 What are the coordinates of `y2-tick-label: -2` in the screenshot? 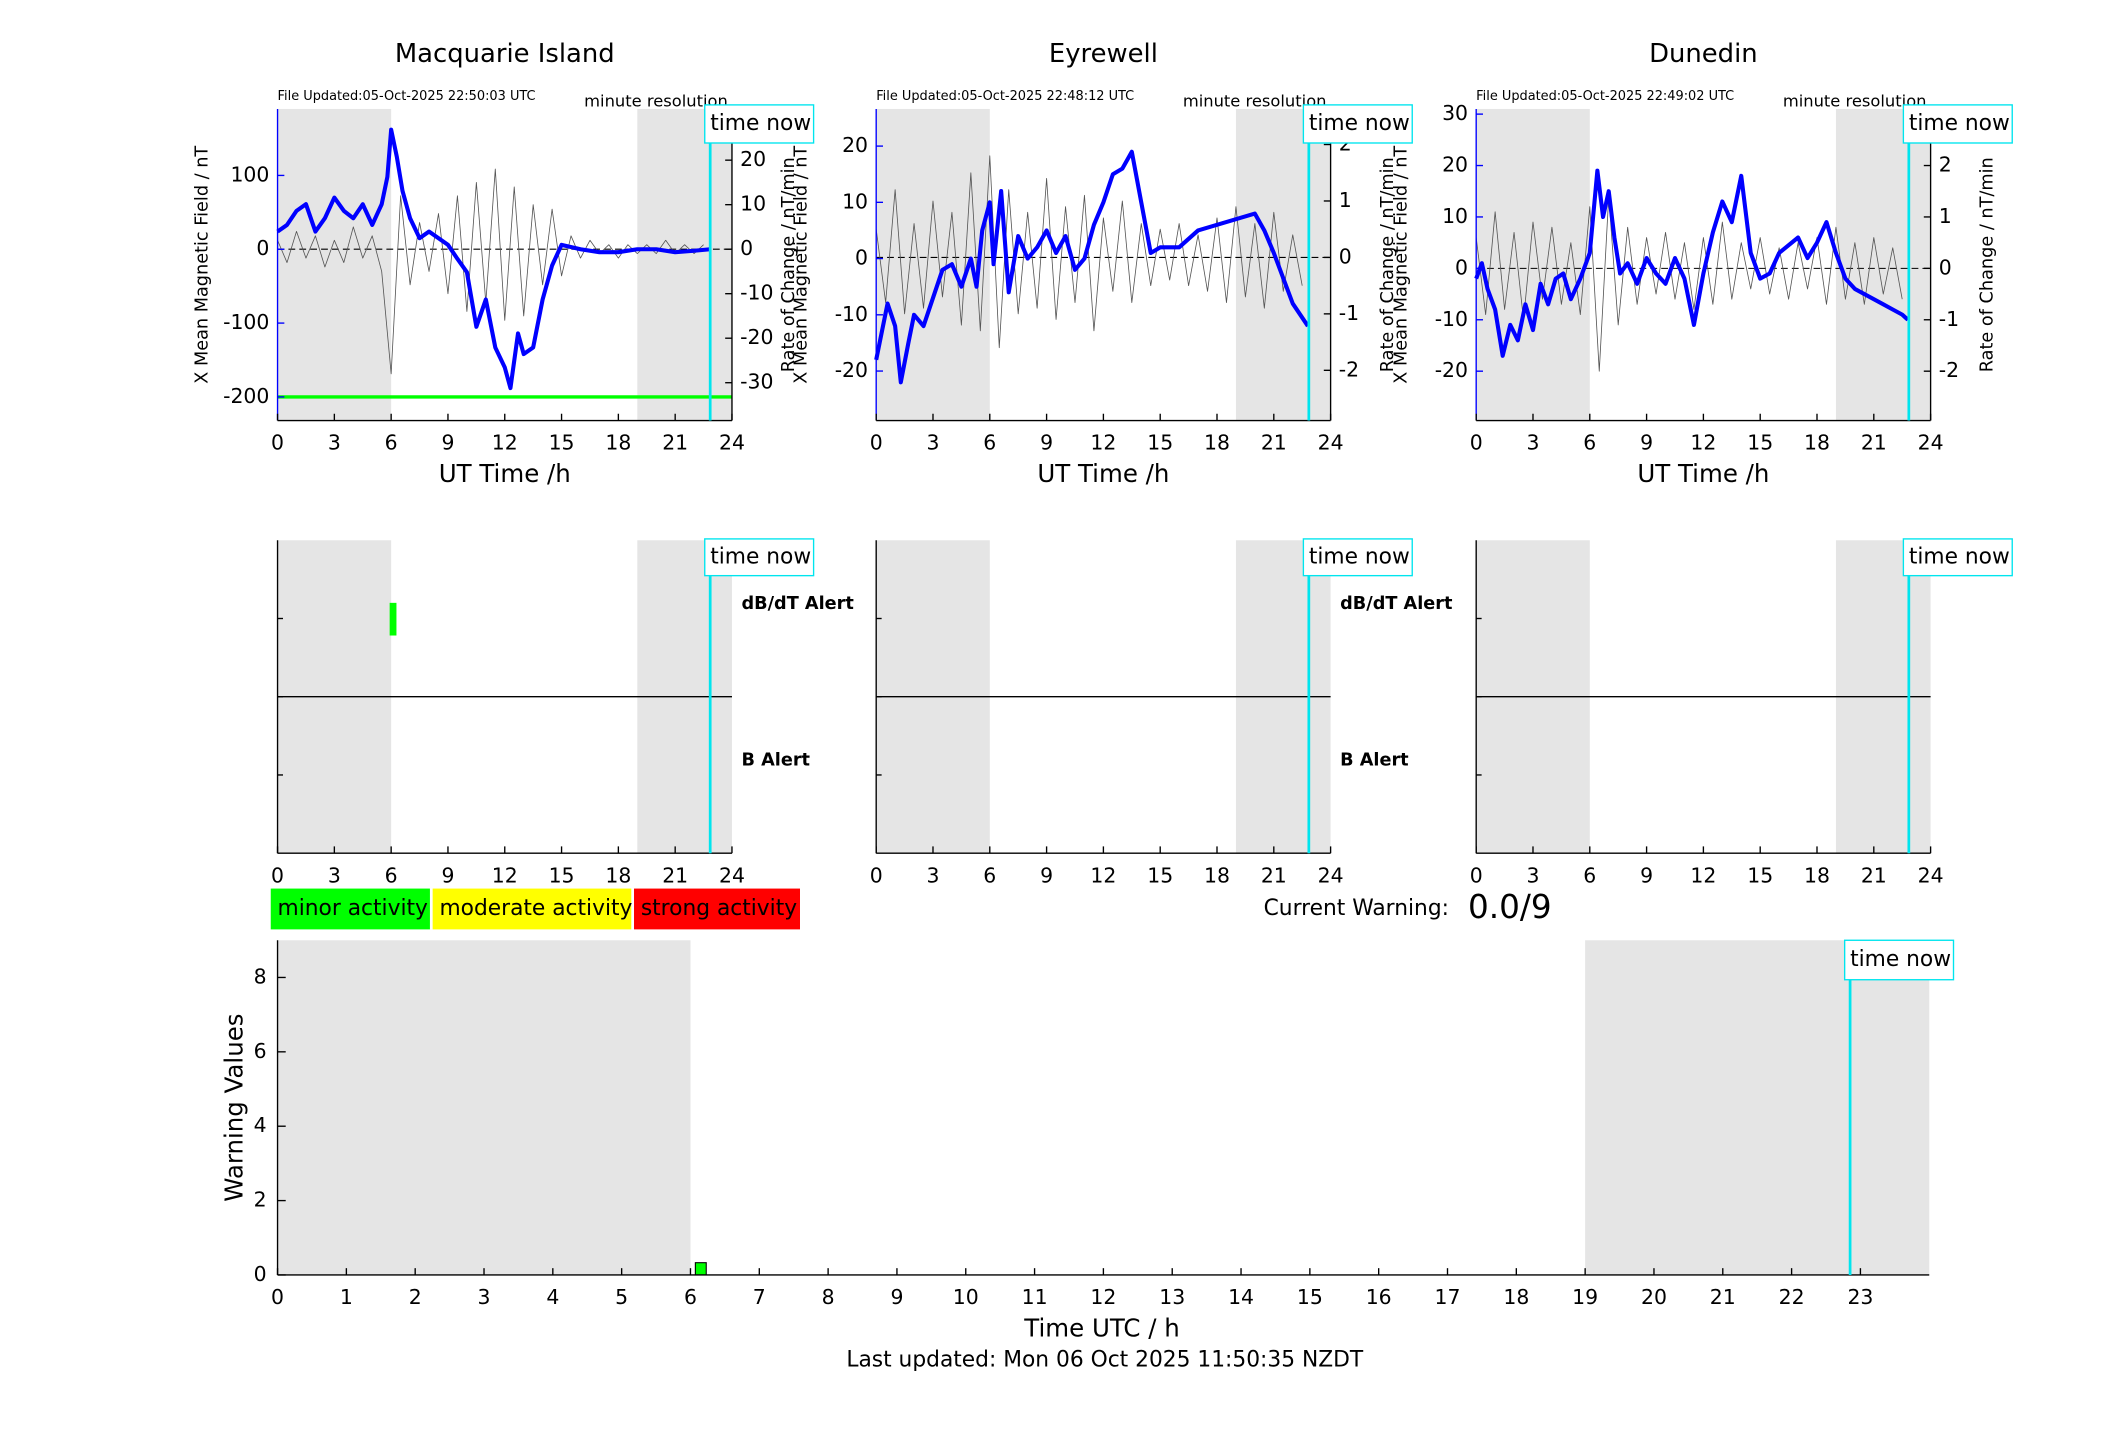 It's located at (1949, 370).